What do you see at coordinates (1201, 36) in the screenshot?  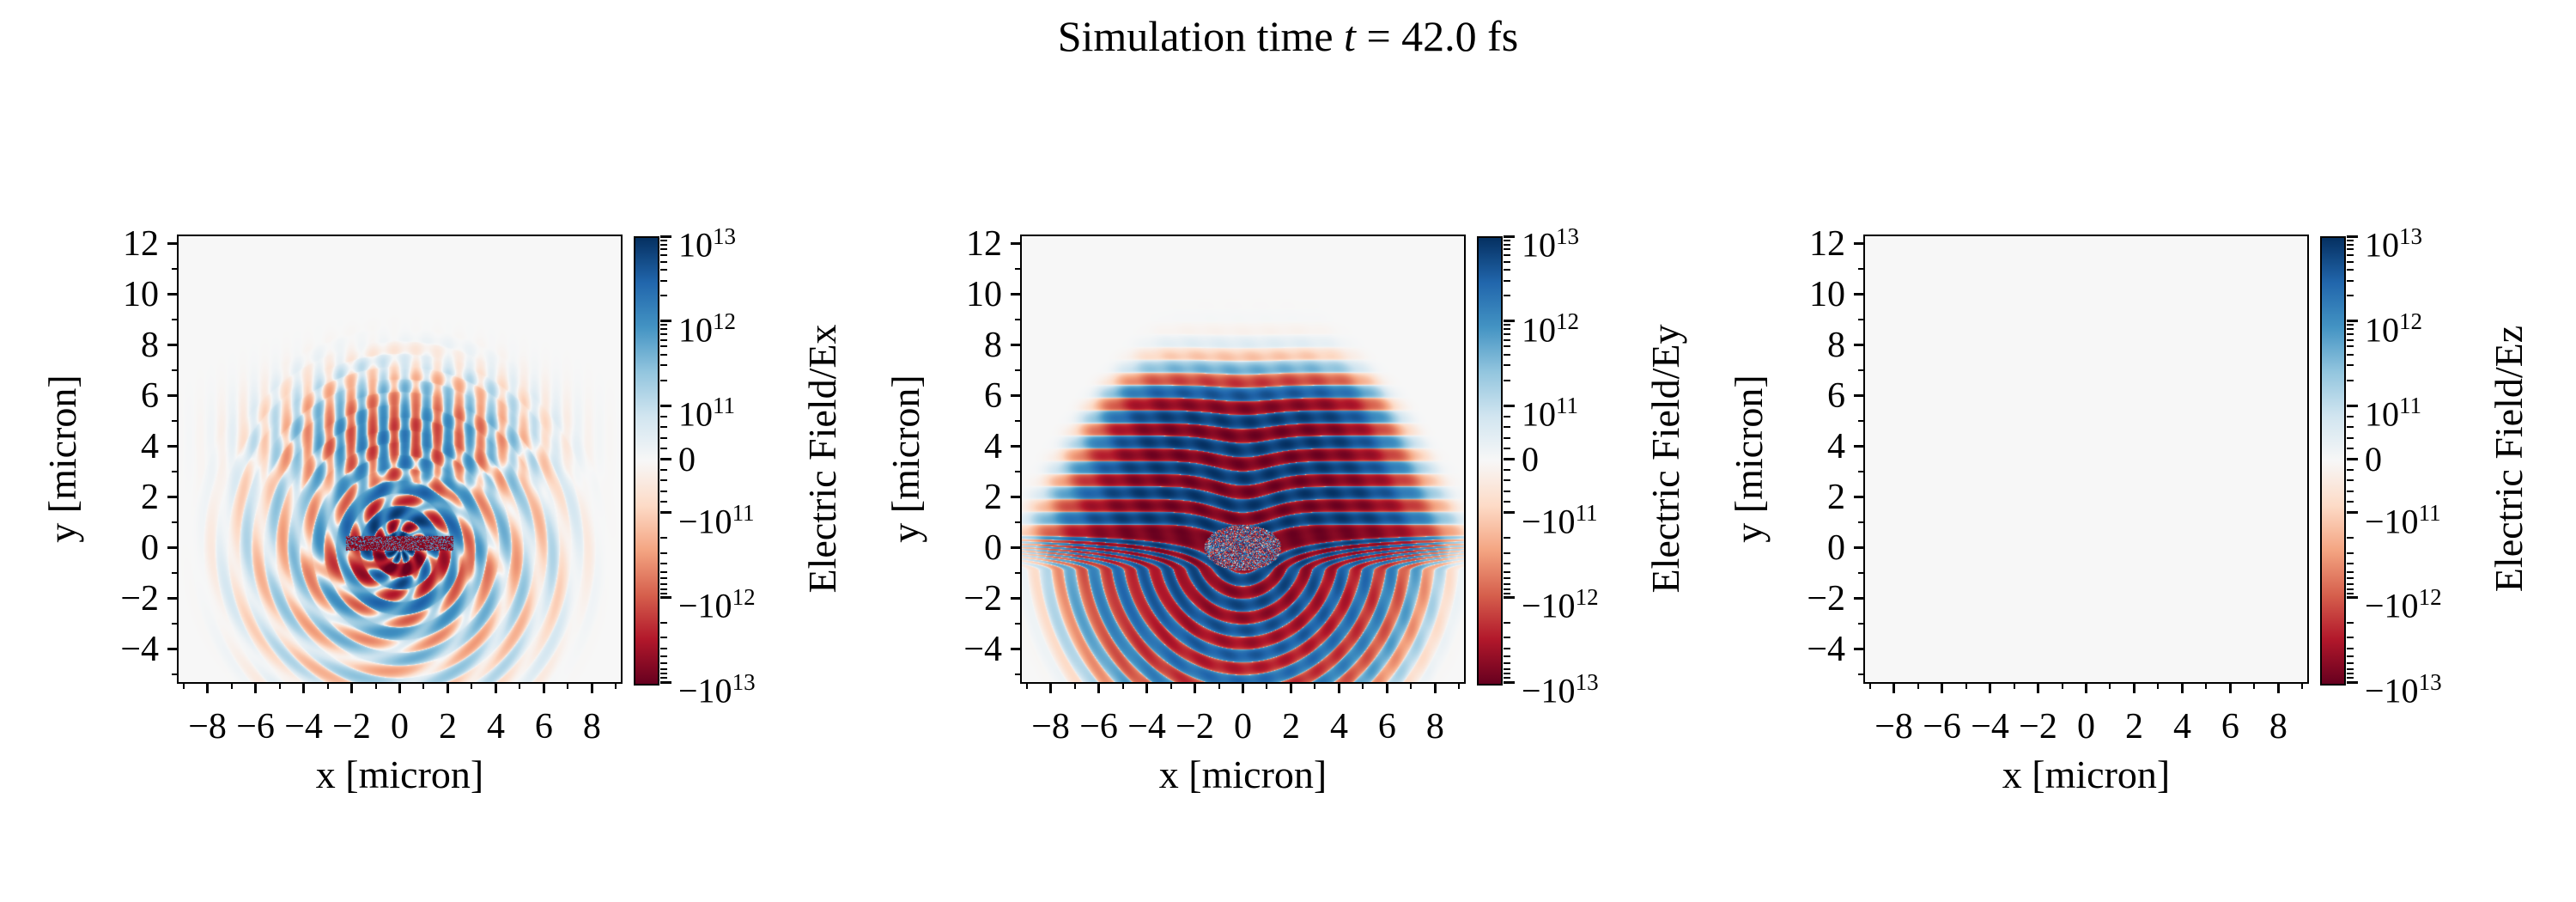 I see `figure-title-prefix: Simulation time` at bounding box center [1201, 36].